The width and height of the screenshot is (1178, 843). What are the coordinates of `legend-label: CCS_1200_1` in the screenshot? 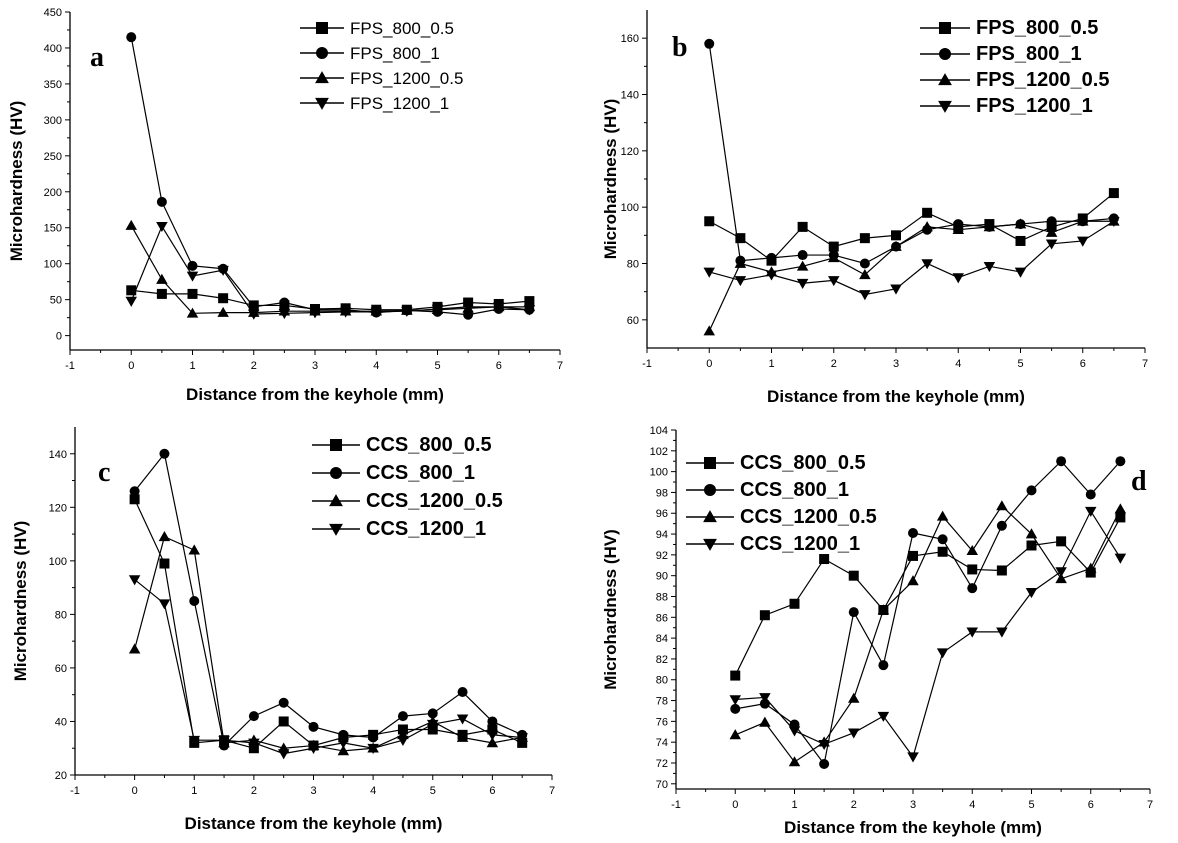 It's located at (426, 529).